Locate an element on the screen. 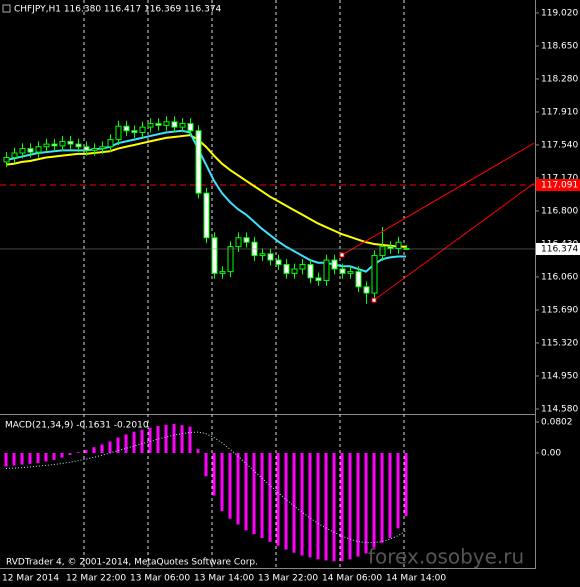 The width and height of the screenshot is (580, 587). y-tick-label: 118.280 is located at coordinates (559, 79).